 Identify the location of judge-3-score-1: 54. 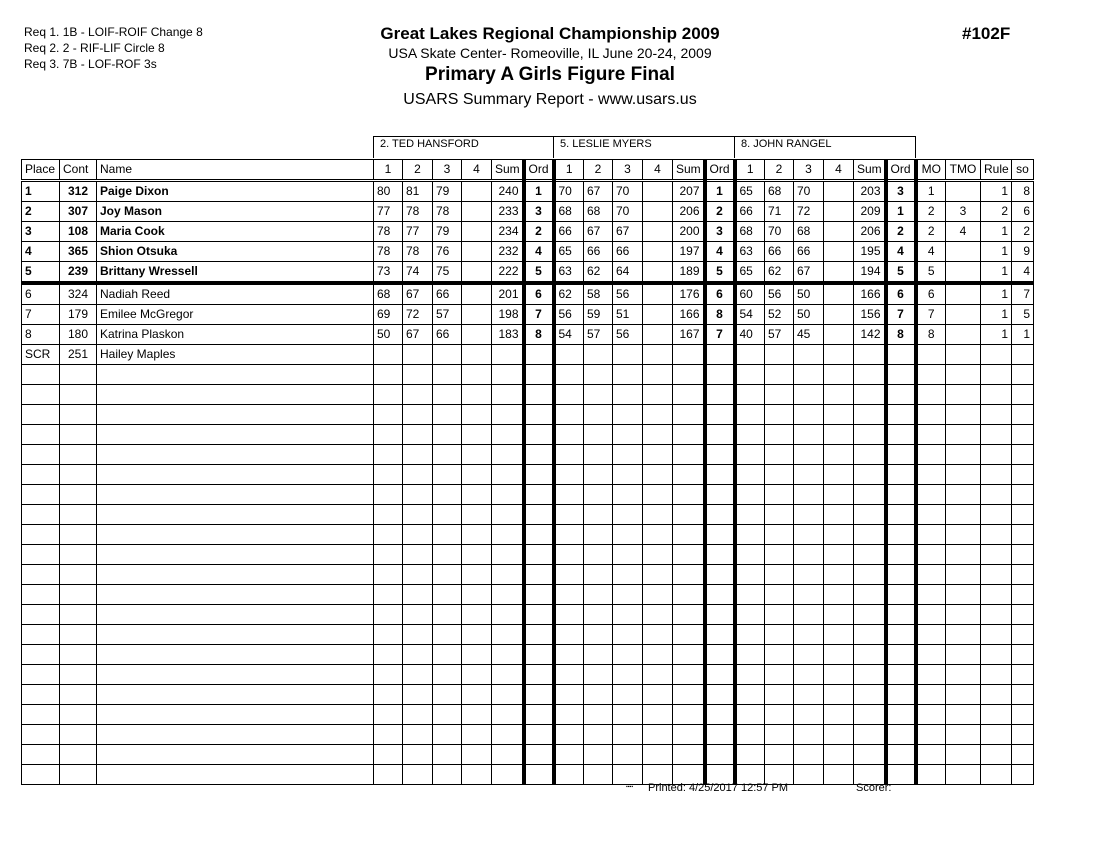
(748, 314).